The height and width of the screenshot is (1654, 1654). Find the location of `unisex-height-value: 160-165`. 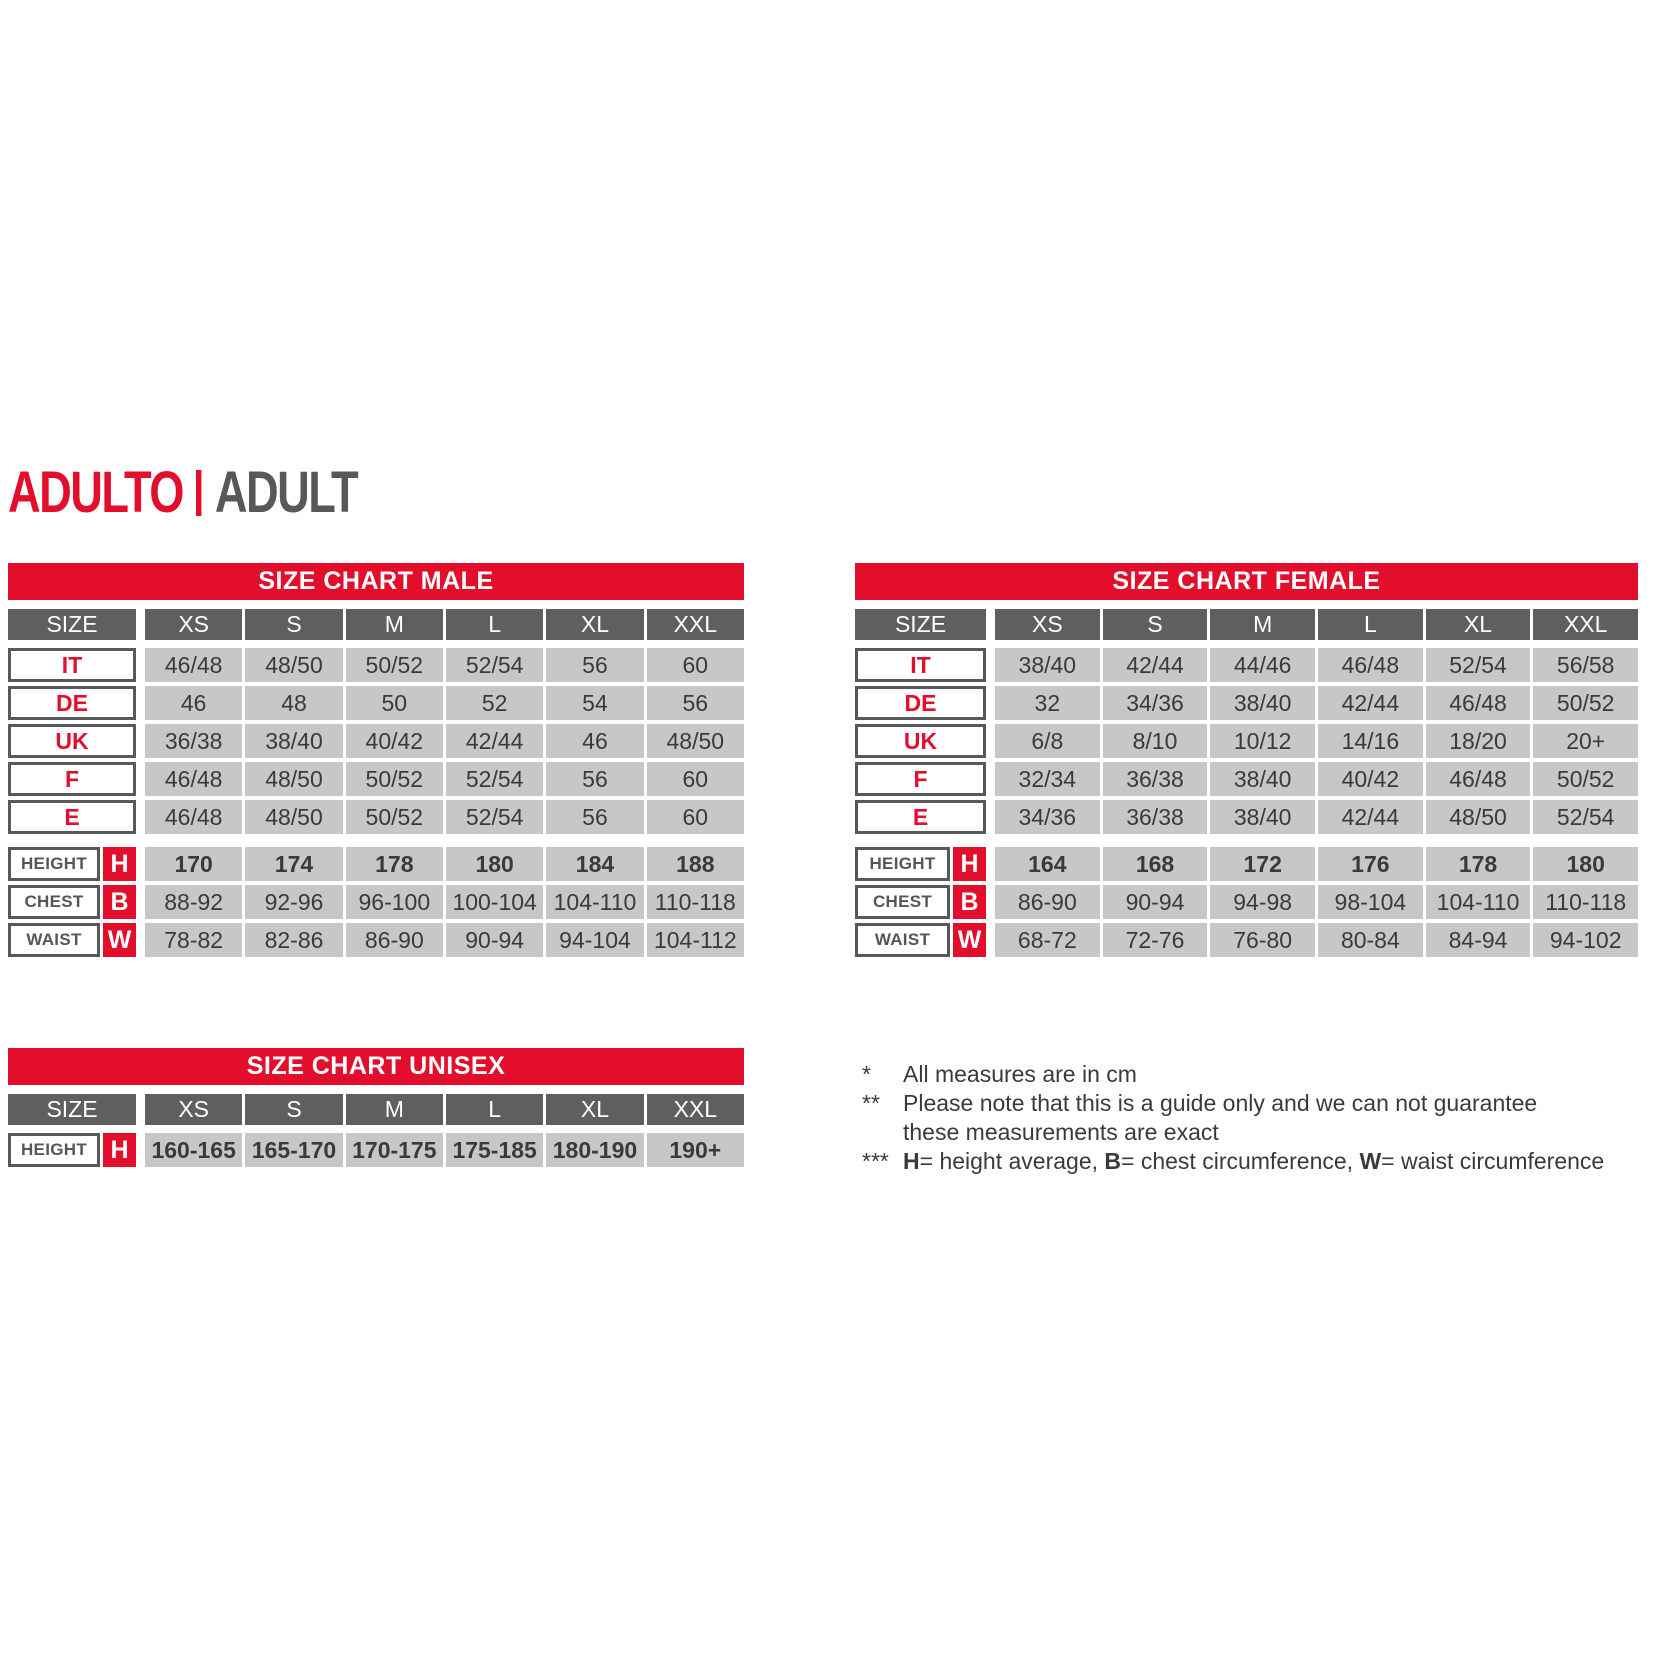

unisex-height-value: 160-165 is located at coordinates (194, 1150).